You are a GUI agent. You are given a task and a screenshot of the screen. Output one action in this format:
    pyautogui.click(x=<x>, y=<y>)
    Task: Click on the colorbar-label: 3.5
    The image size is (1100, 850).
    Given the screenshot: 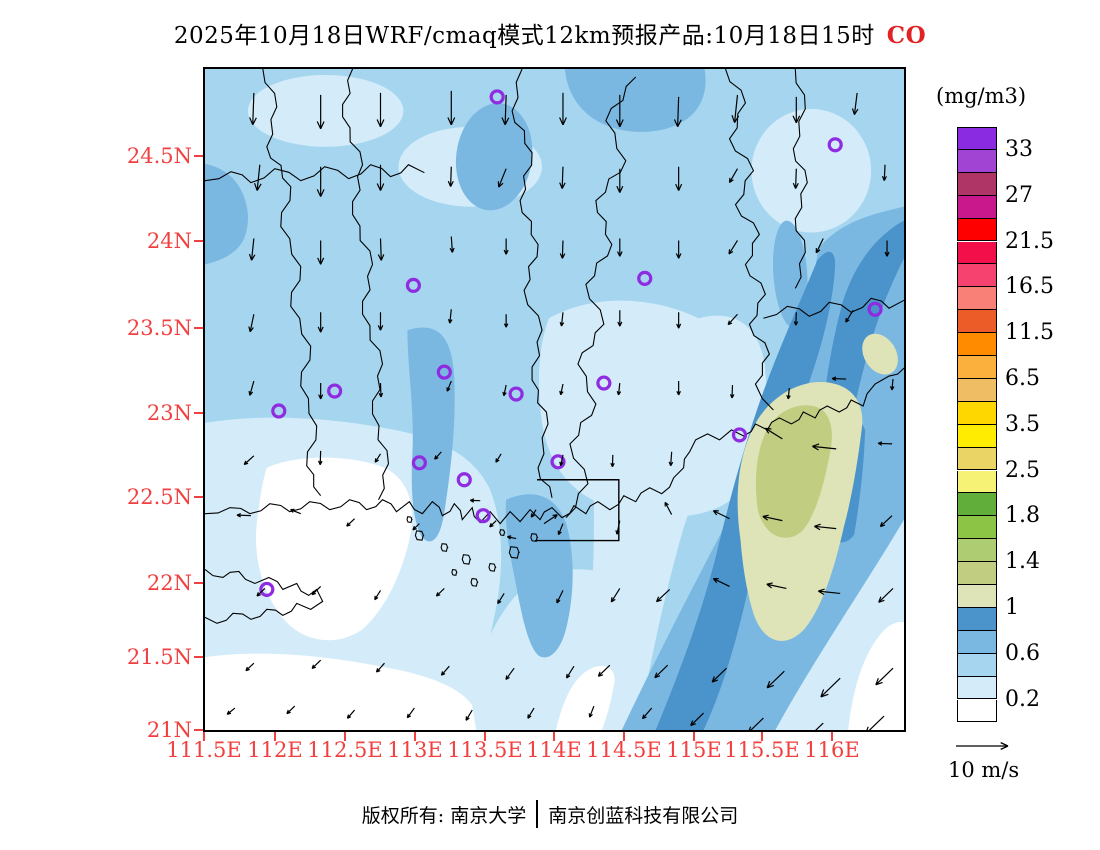 What is the action you would take?
    pyautogui.click(x=1022, y=424)
    